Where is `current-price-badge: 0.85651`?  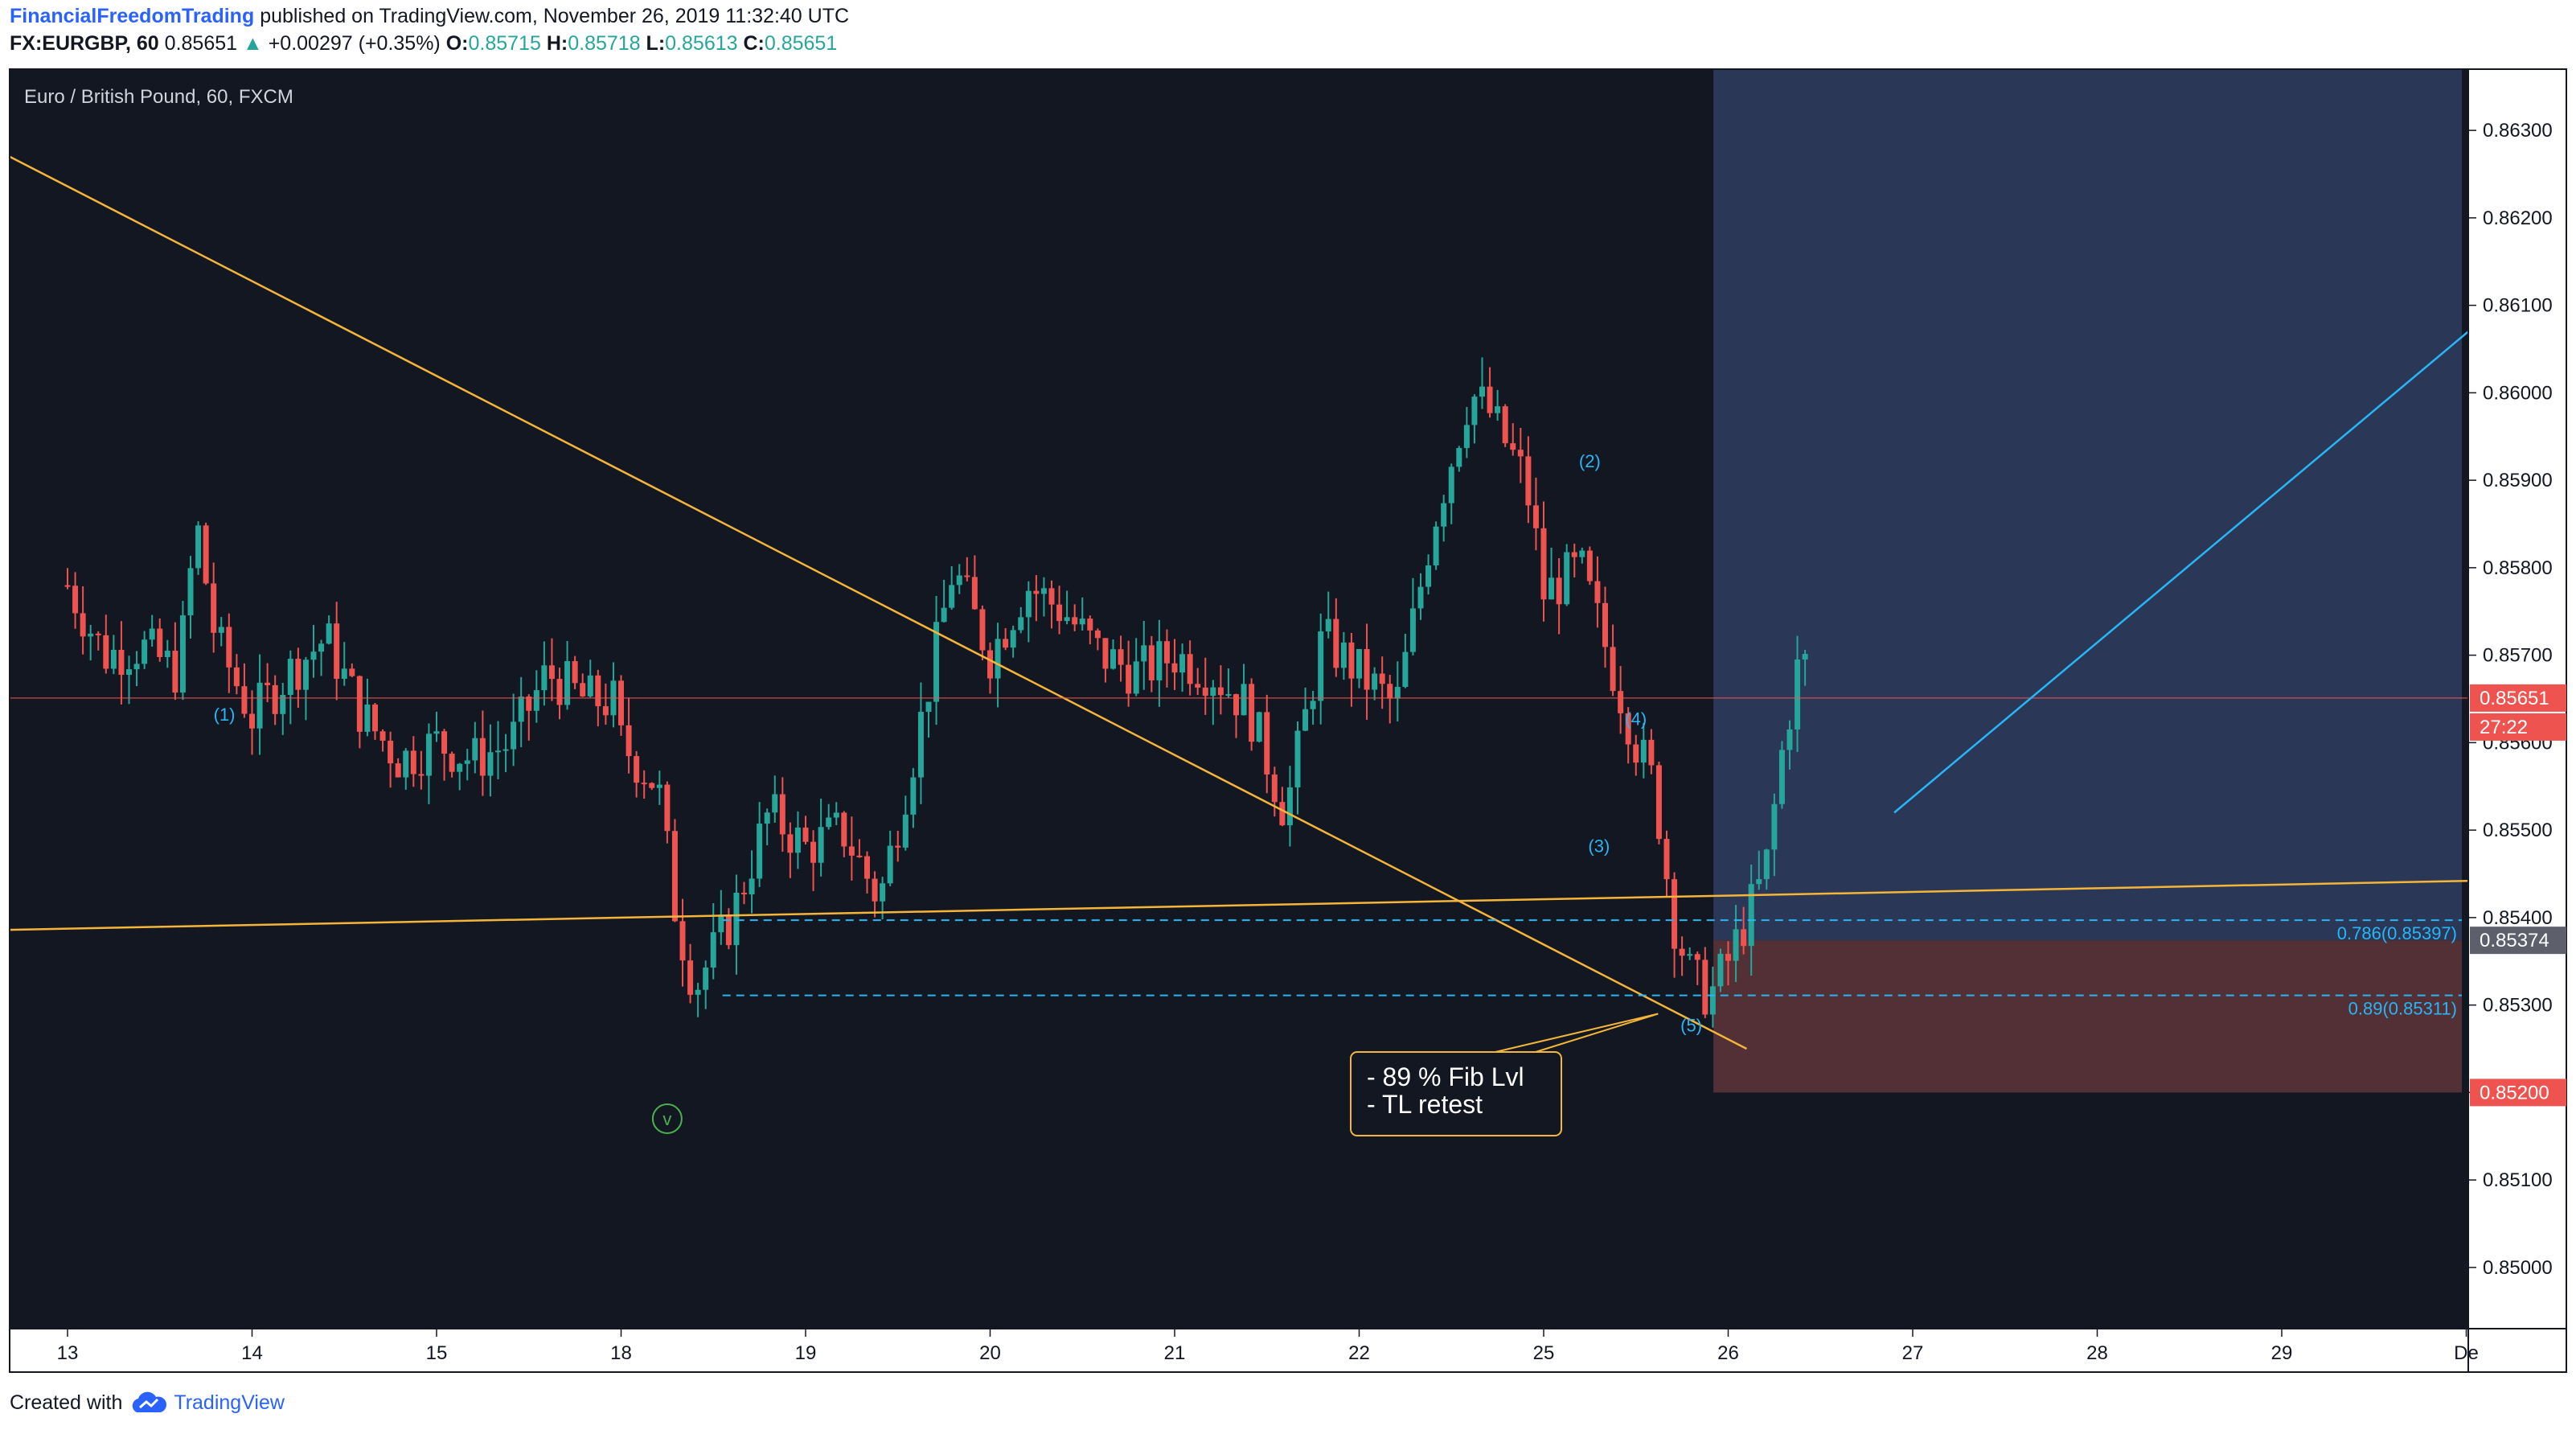 current-price-badge: 0.85651 is located at coordinates (2514, 698).